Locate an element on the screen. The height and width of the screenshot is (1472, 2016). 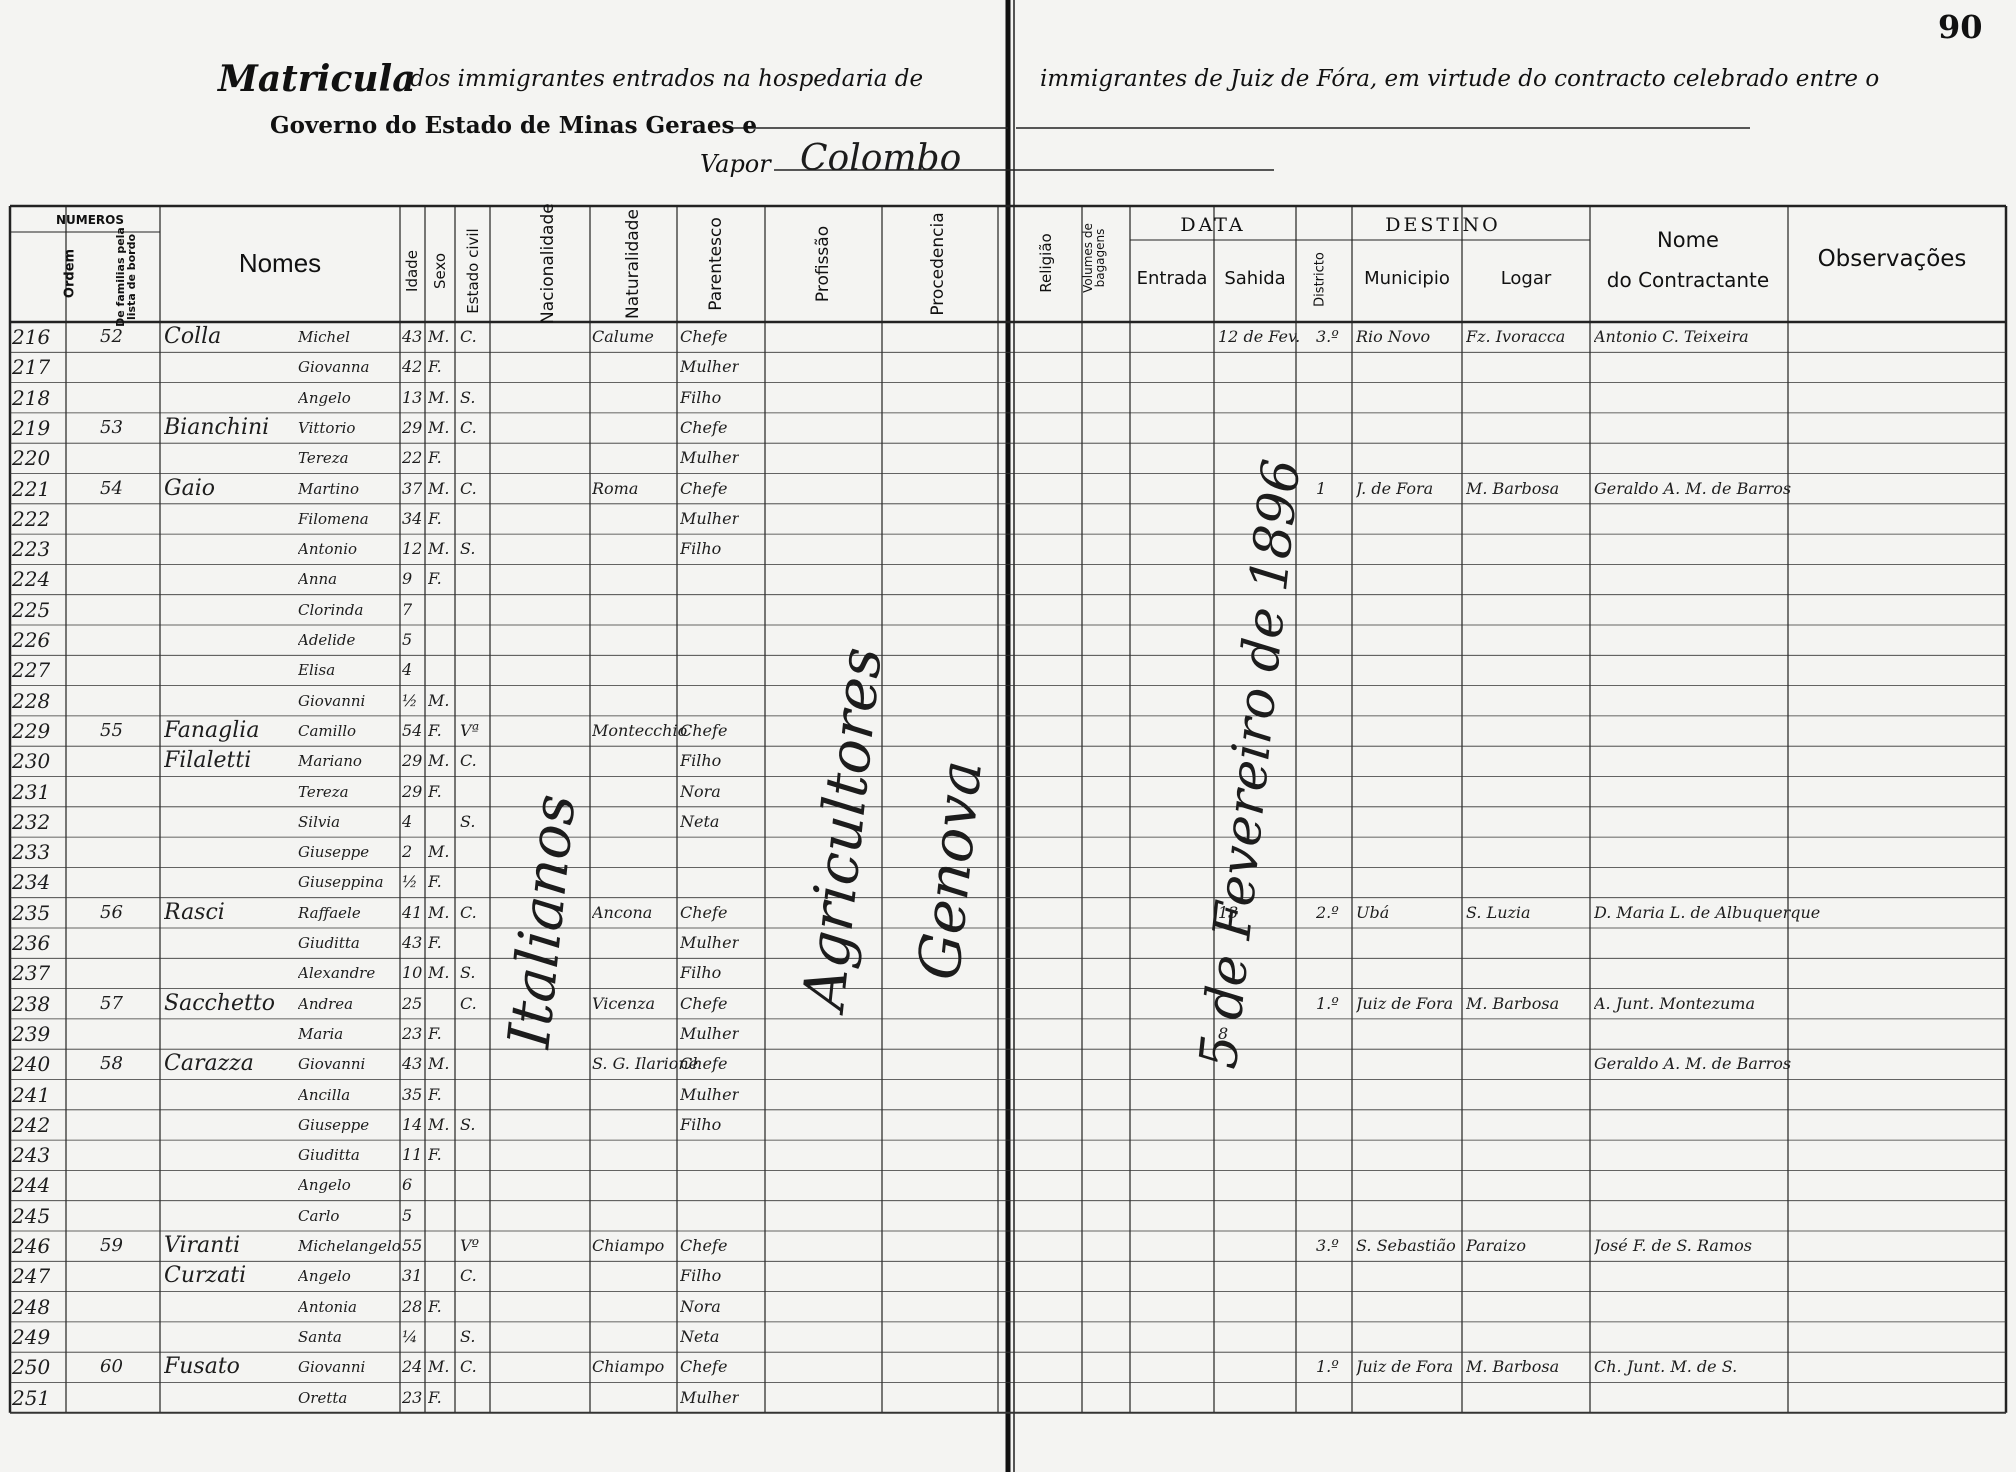
header-idade: Idade is located at coordinates (412, 271).